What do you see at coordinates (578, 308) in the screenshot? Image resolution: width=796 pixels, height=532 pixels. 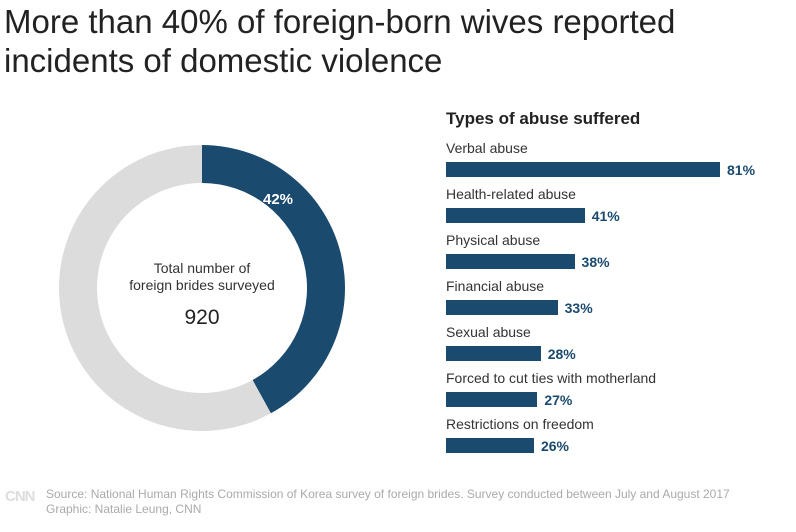 I see `bar-value-label: 33%` at bounding box center [578, 308].